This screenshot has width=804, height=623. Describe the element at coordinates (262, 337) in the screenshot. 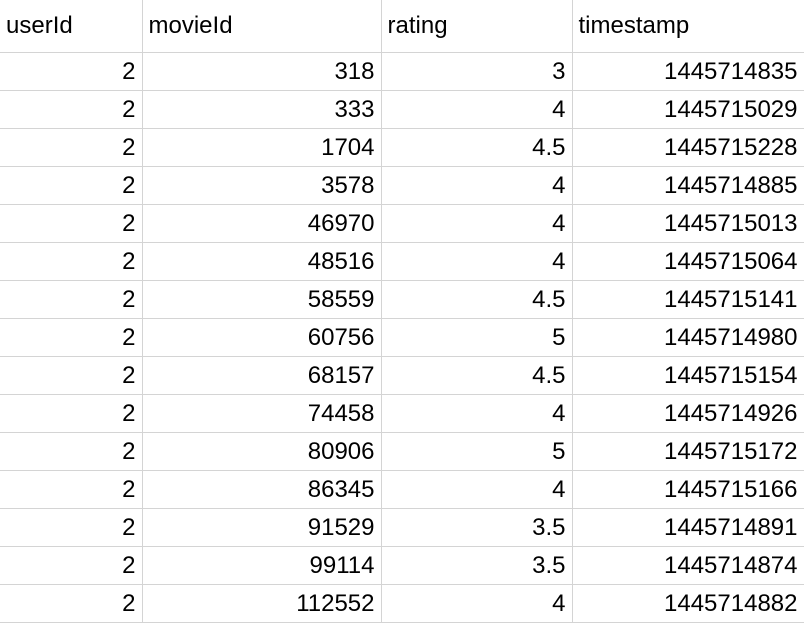

I see `cell-movieid: 60756` at that location.